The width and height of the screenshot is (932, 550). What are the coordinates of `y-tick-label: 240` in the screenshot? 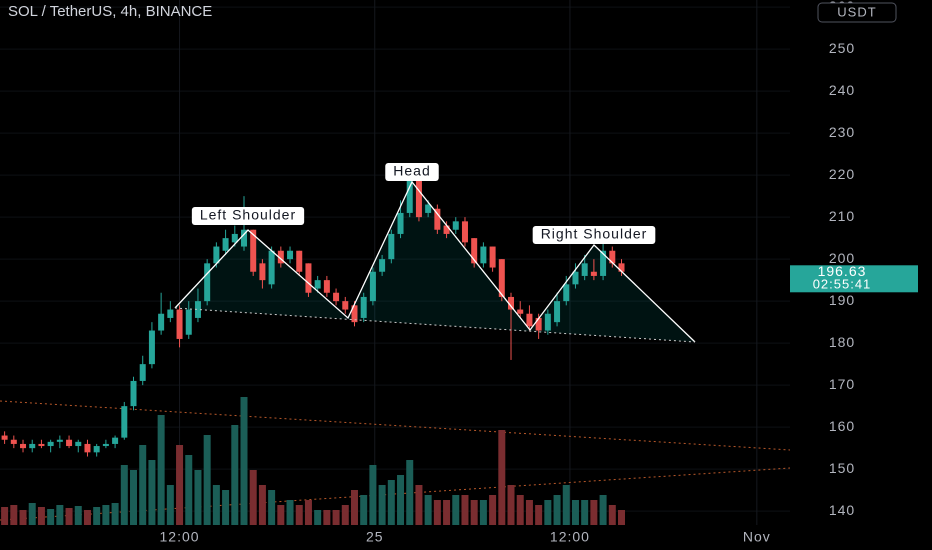 It's located at (842, 90).